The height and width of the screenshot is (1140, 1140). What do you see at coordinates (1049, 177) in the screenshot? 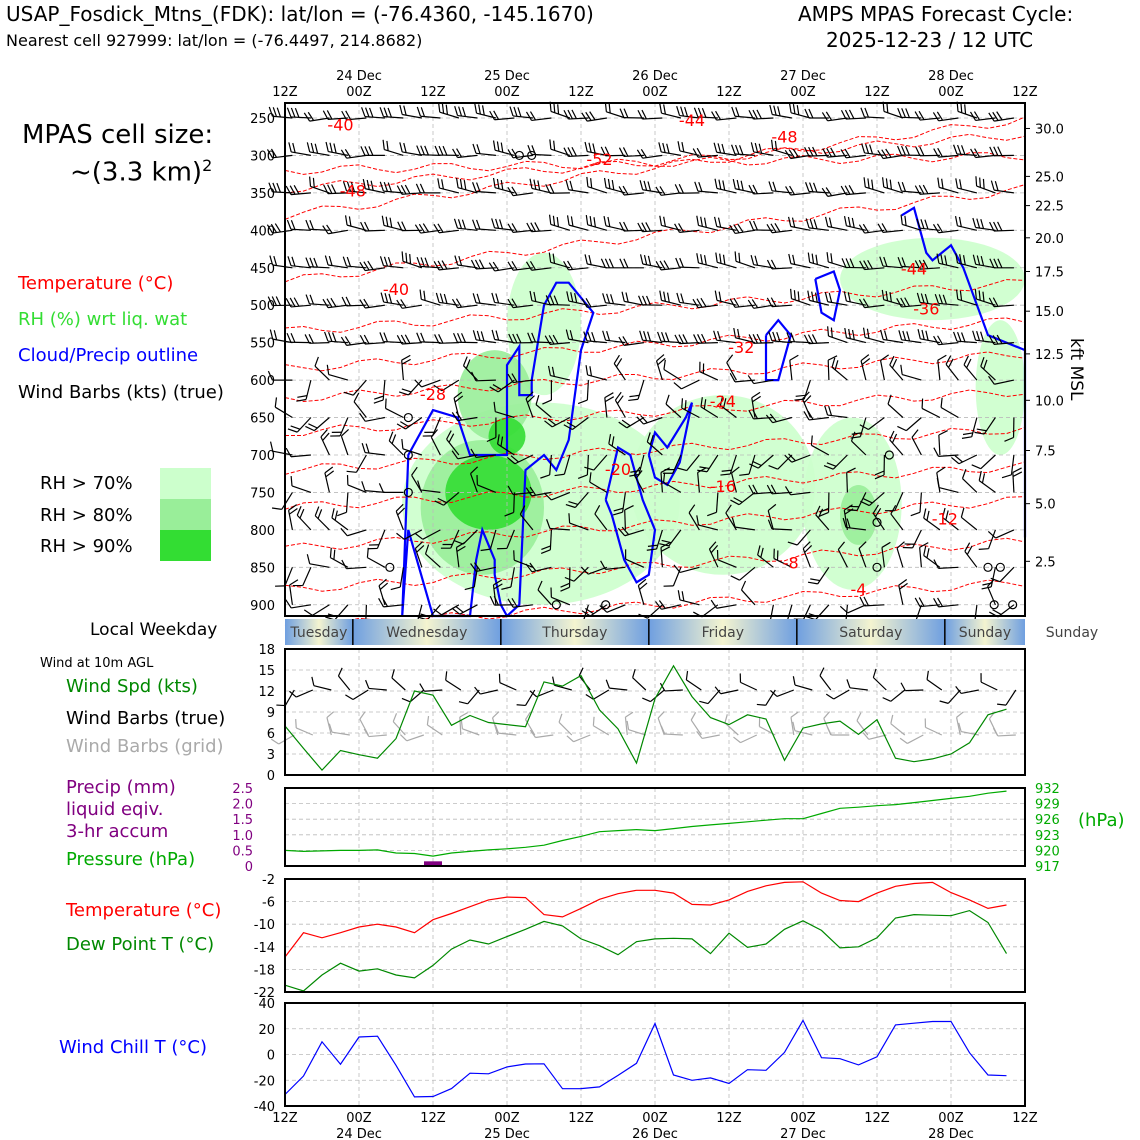
I see `kft-tick-label: 25.0` at bounding box center [1049, 177].